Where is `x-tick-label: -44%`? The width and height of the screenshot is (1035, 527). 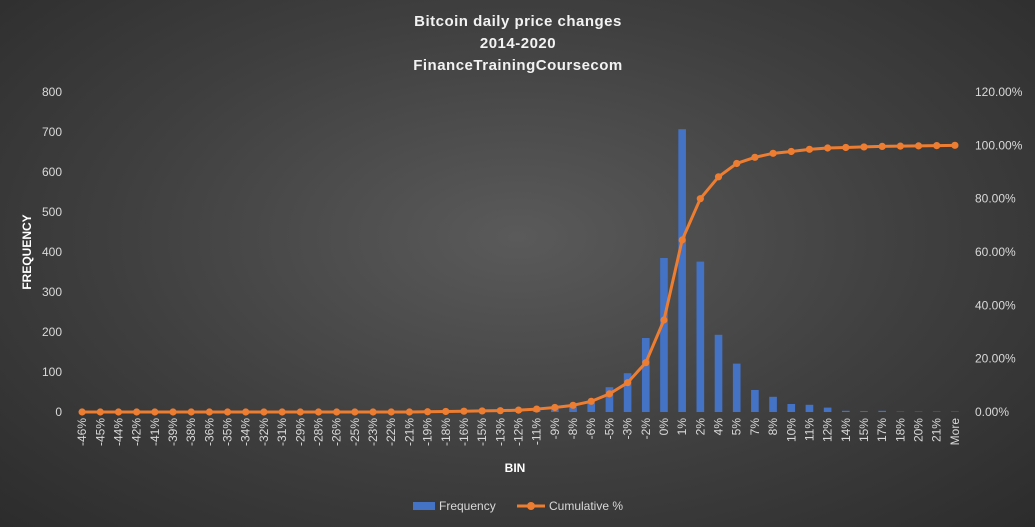 x-tick-label: -44% is located at coordinates (118, 432).